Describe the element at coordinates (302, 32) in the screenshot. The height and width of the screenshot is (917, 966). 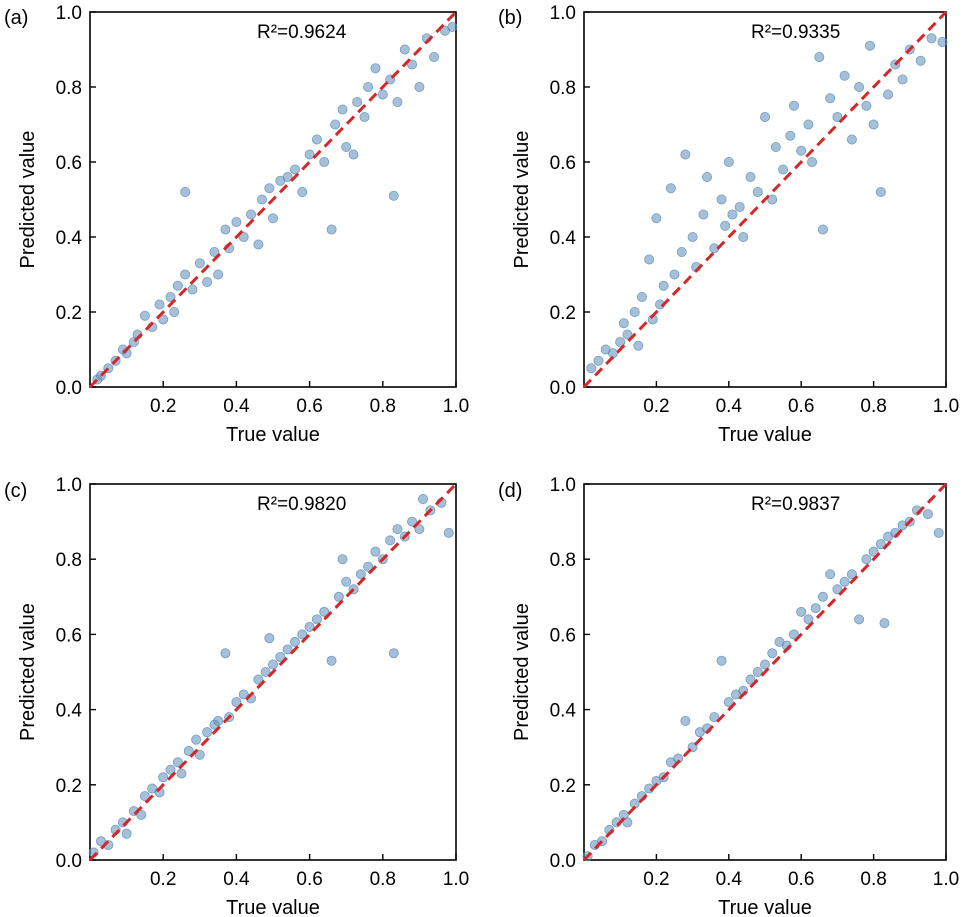
I see `r2-label: R²=0.9624` at that location.